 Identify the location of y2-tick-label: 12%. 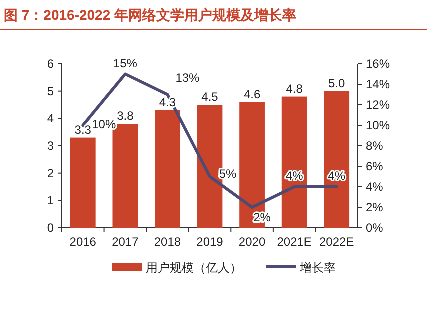
(378, 105).